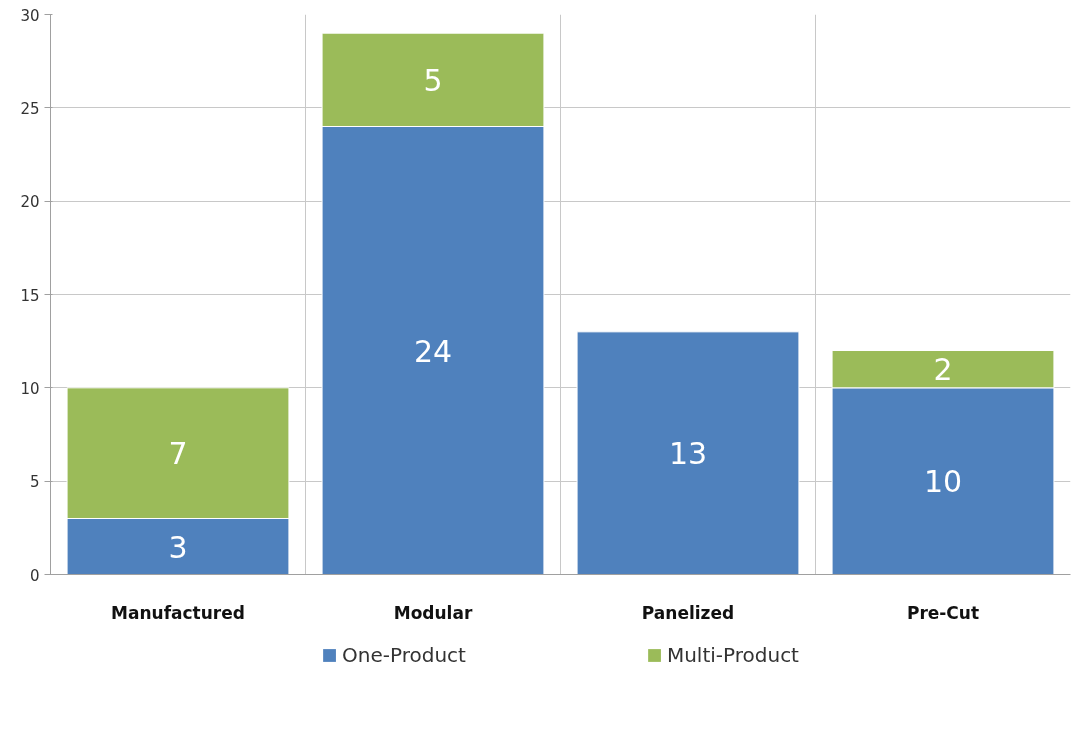  I want to click on y-tick-label: 5, so click(34, 482).